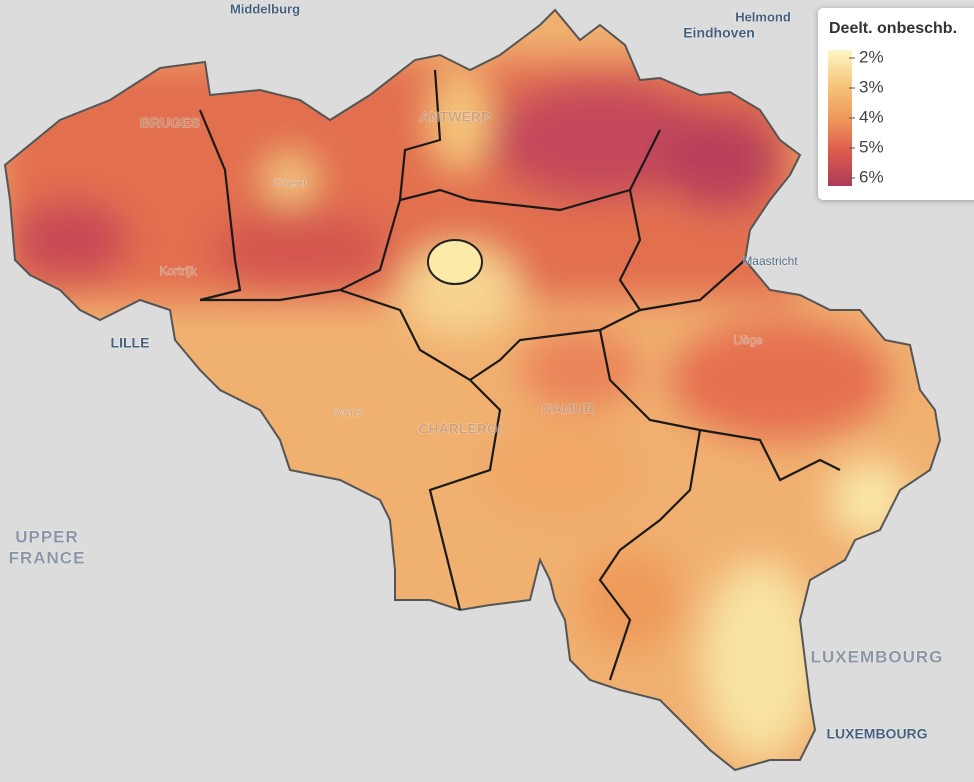 Image resolution: width=974 pixels, height=782 pixels. I want to click on place-label: Middelburg, so click(265, 8).